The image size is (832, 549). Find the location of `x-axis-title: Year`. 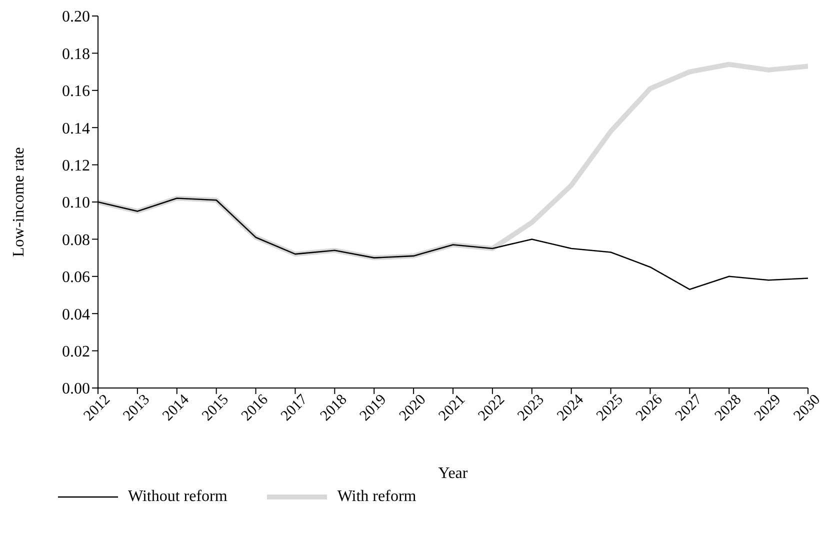

x-axis-title: Year is located at coordinates (453, 473).